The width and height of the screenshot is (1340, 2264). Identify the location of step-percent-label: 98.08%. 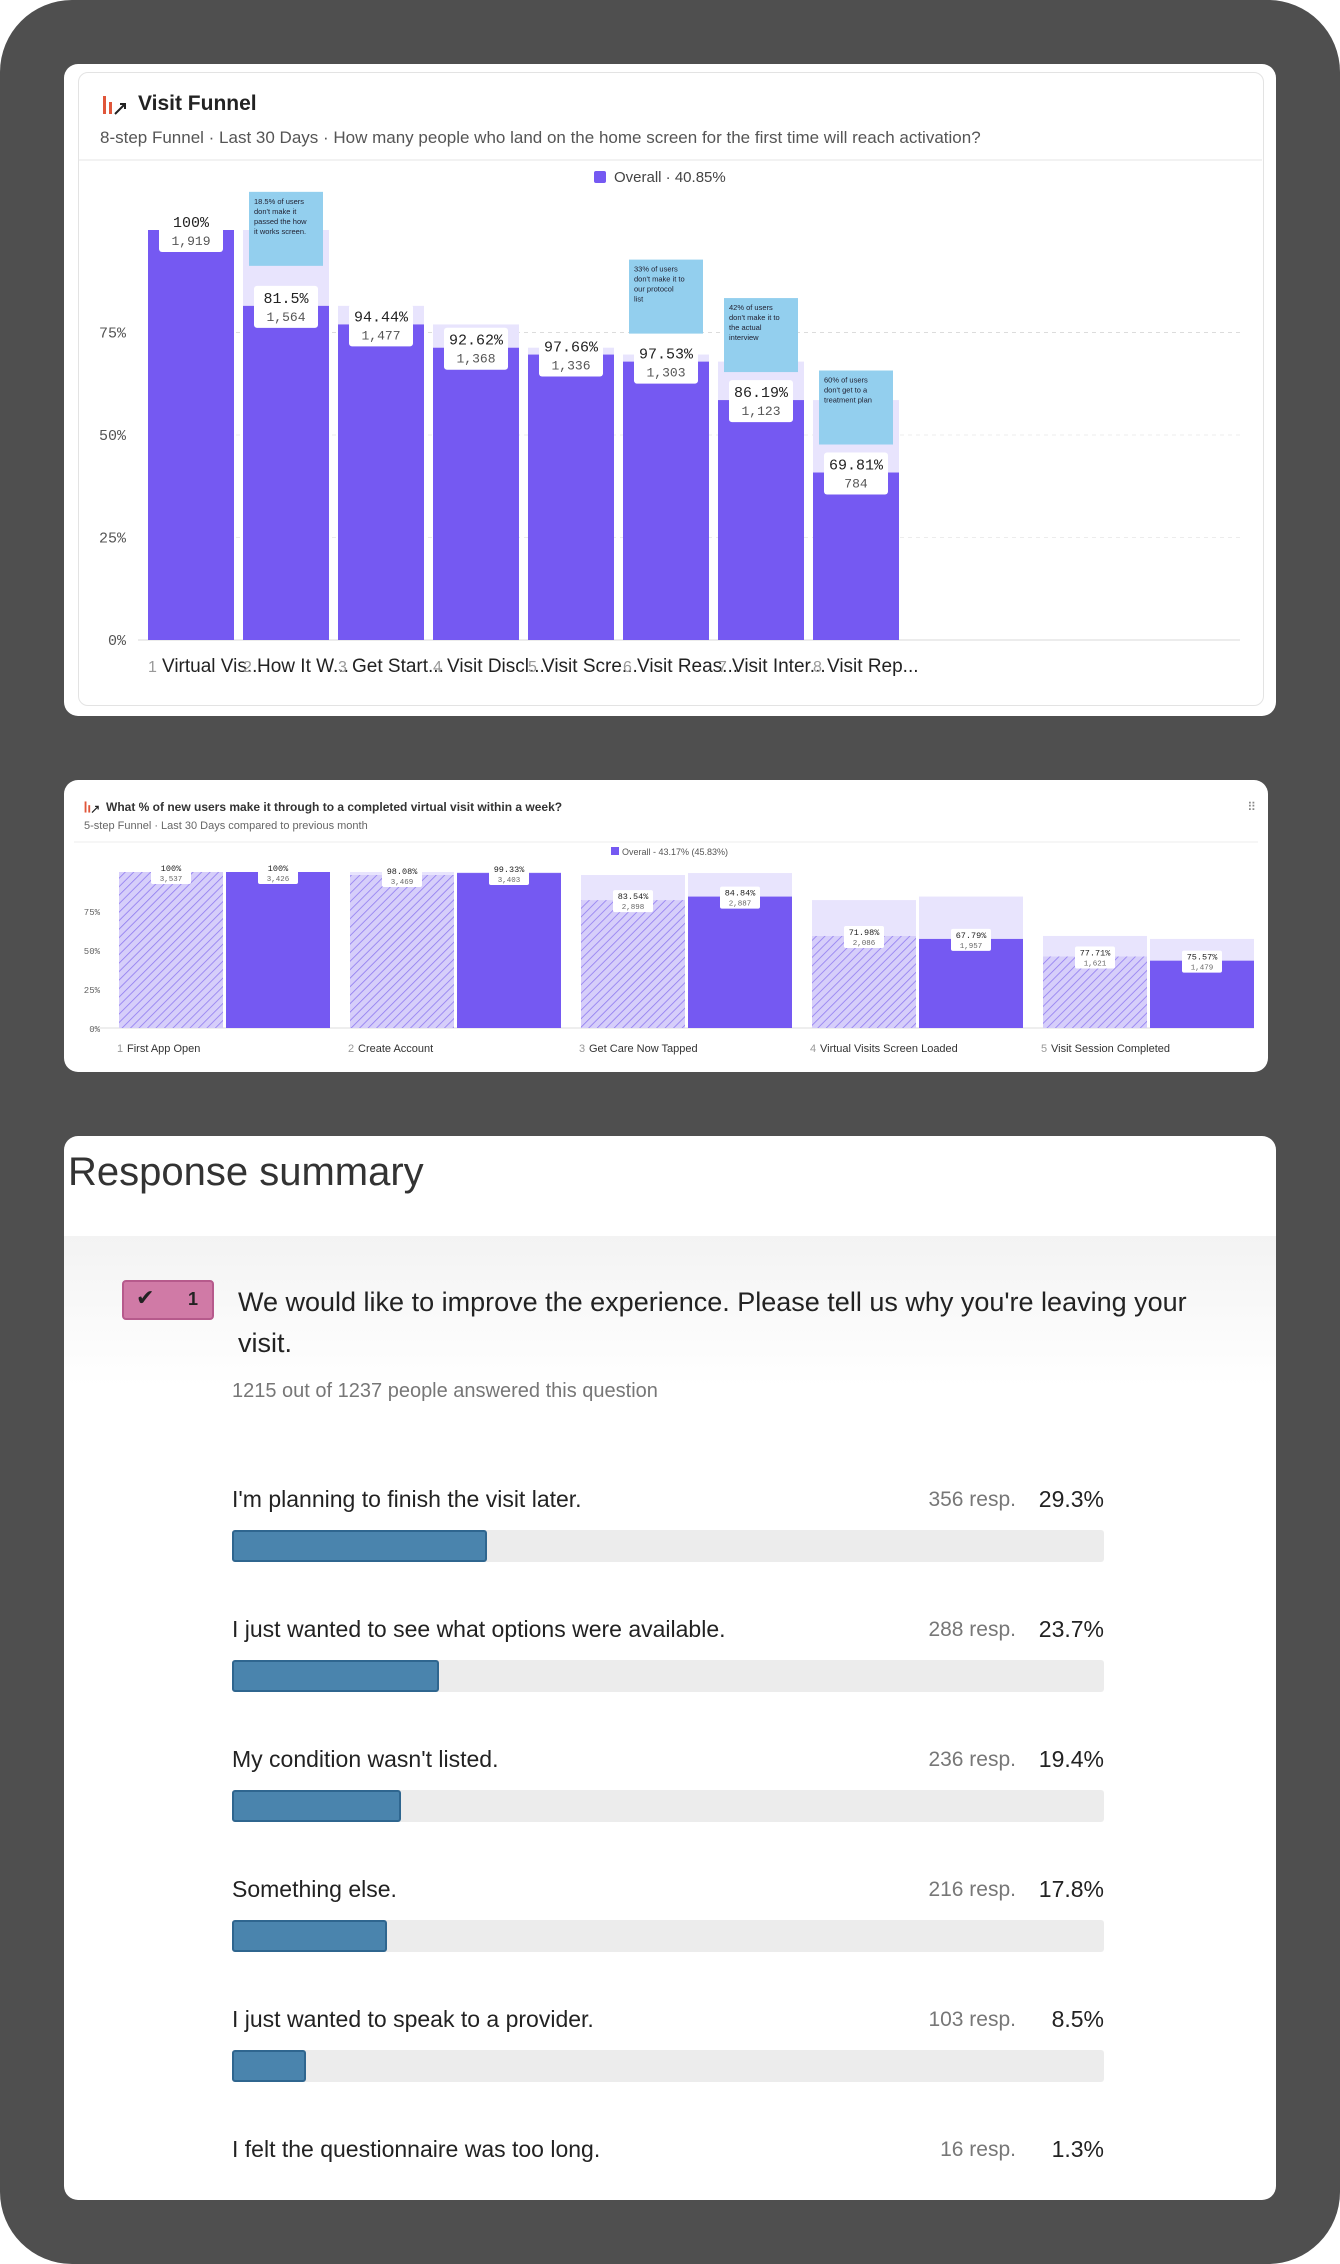
(403, 872).